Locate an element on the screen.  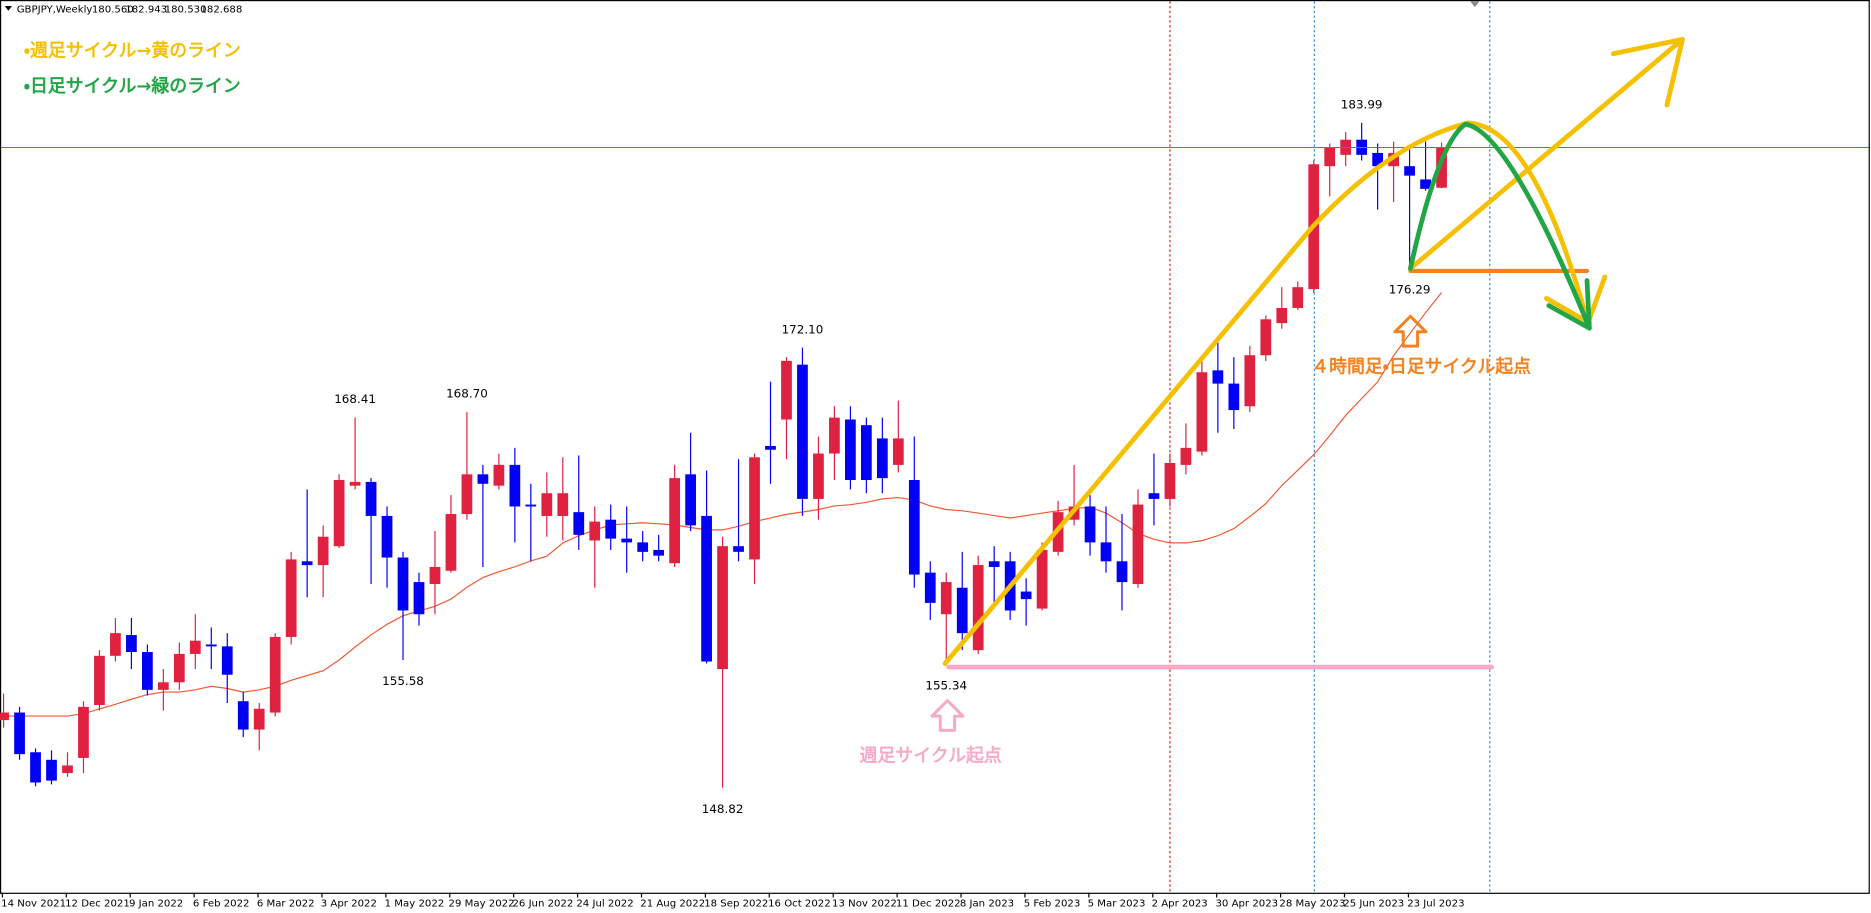
x-tick-label: 12 Dec 2021 is located at coordinates (97, 903).